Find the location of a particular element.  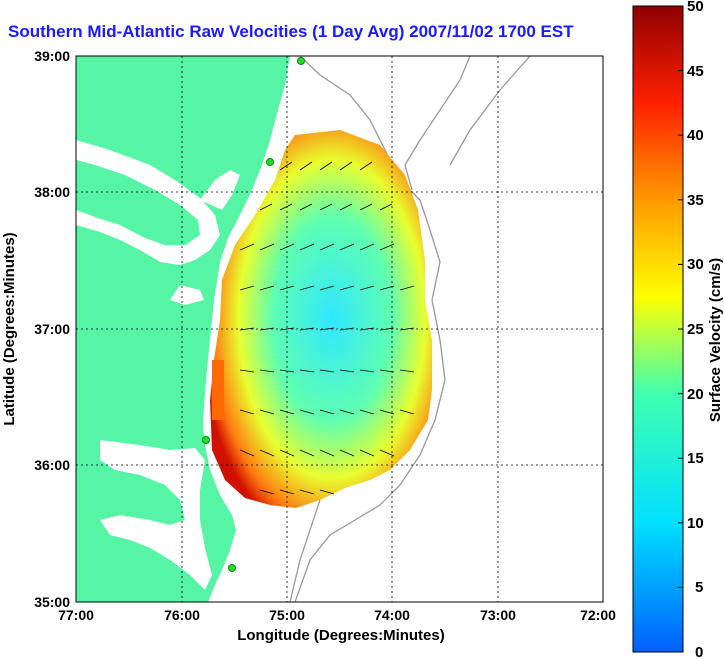

x-tick-label: 75:00 is located at coordinates (287, 615).